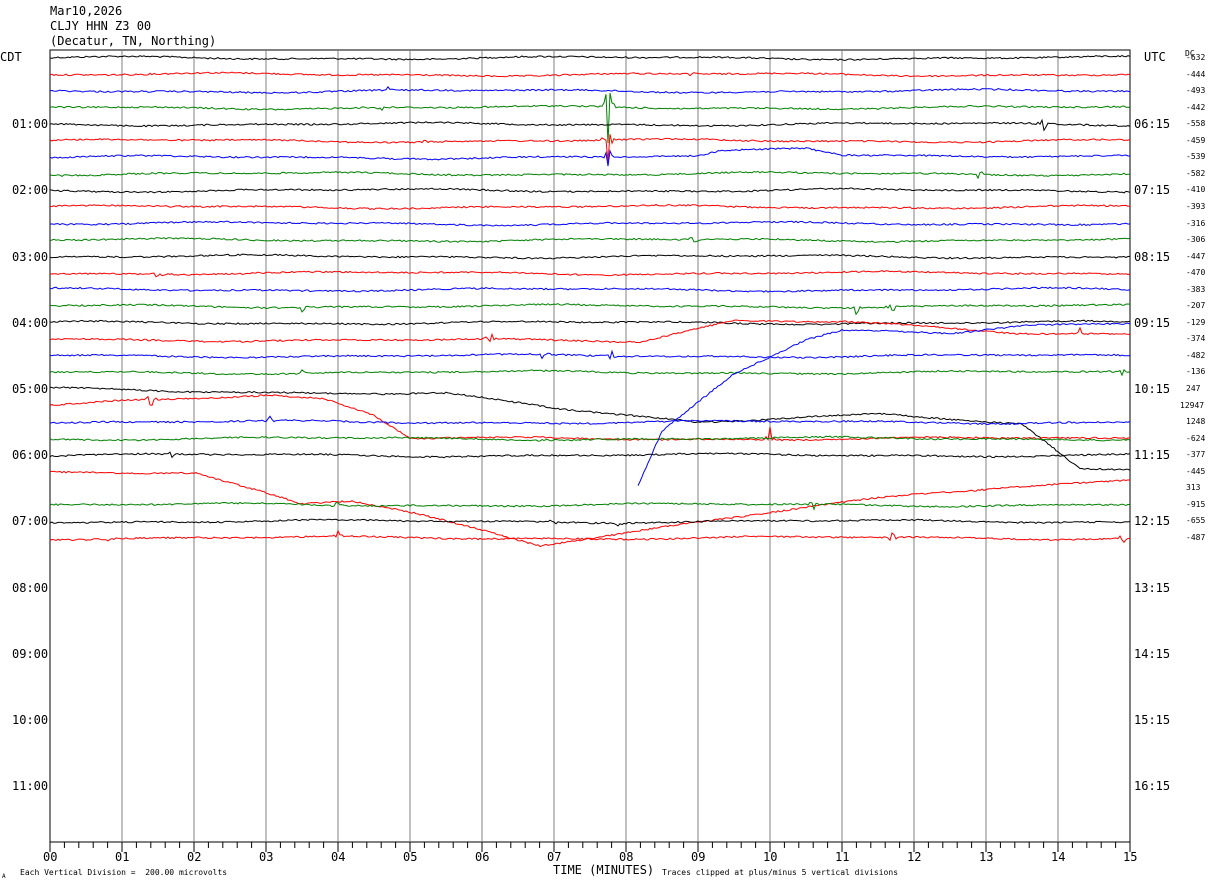 This screenshot has width=1210, height=886. I want to click on dc-offset-label: -632, so click(1196, 57).